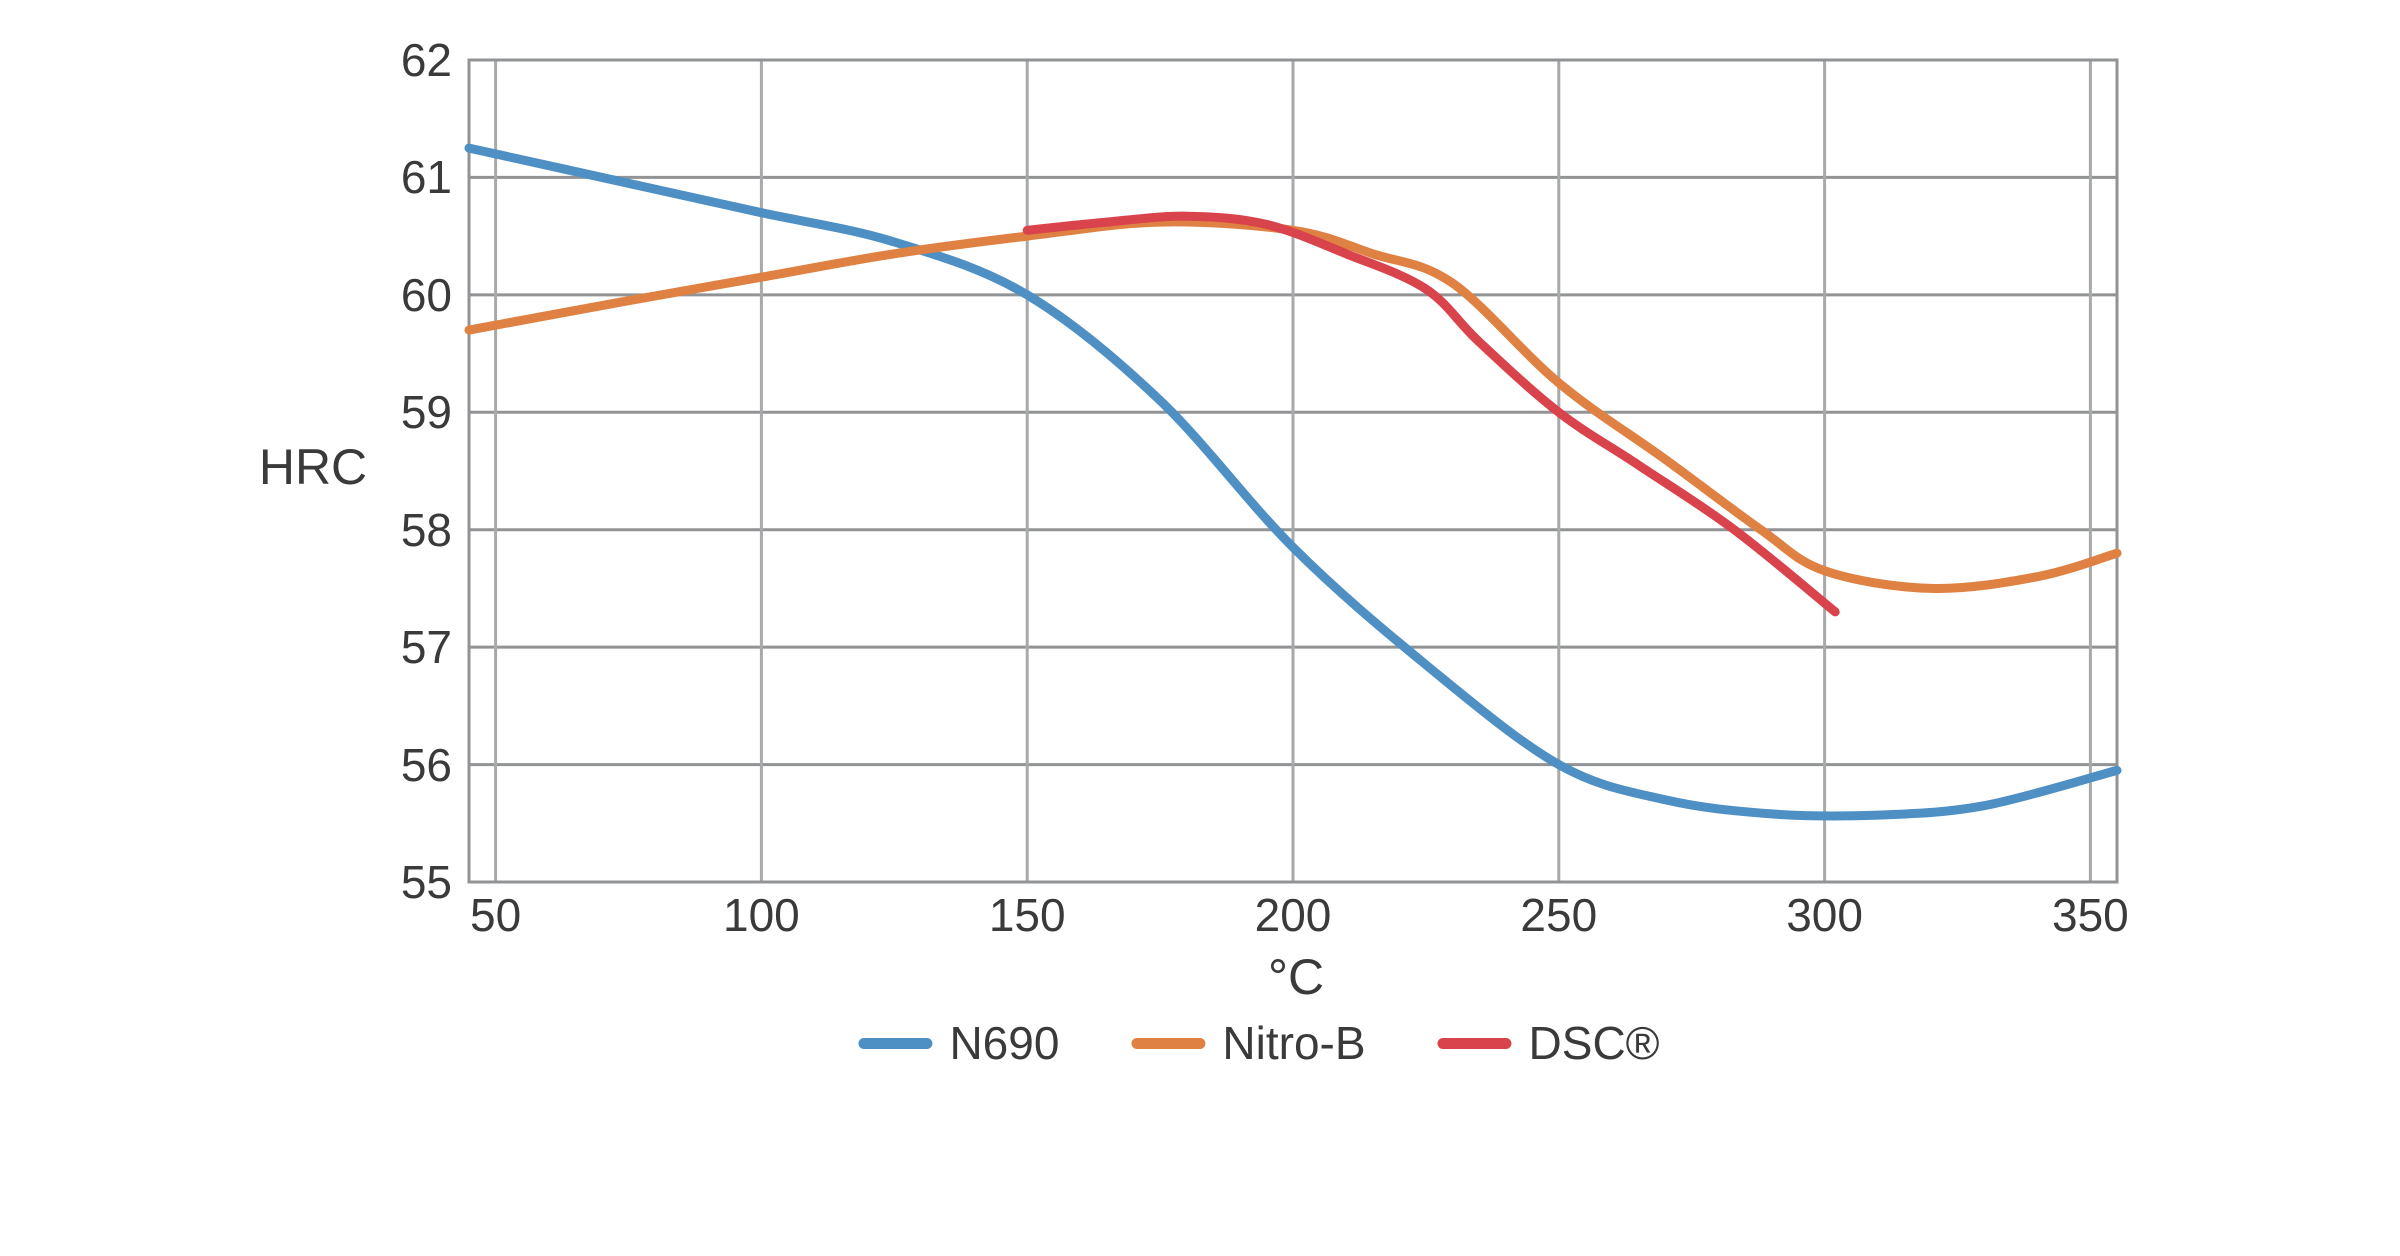  Describe the element at coordinates (426, 177) in the screenshot. I see `y-axis-tick-label: 61` at that location.